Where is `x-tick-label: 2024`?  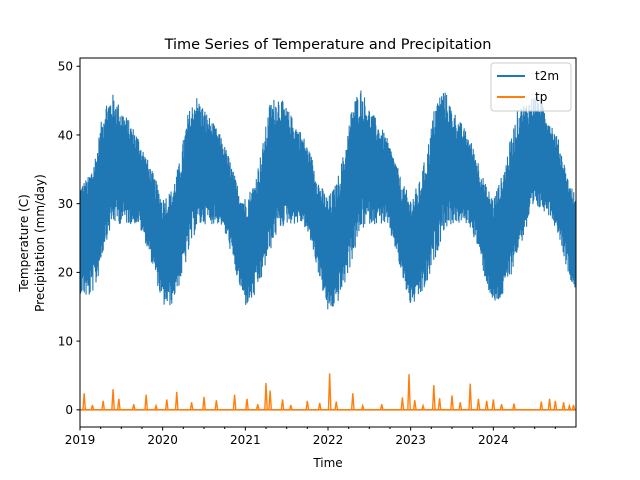
x-tick-label: 2024 is located at coordinates (493, 440).